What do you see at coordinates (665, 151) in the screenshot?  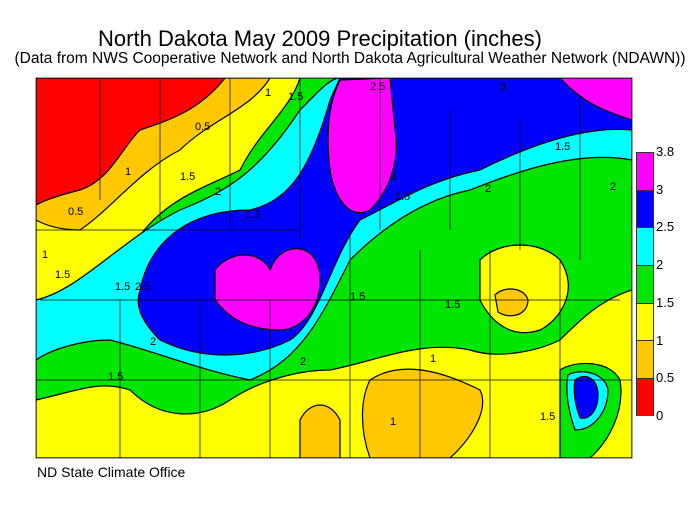 I see `legend-label: 3.8` at bounding box center [665, 151].